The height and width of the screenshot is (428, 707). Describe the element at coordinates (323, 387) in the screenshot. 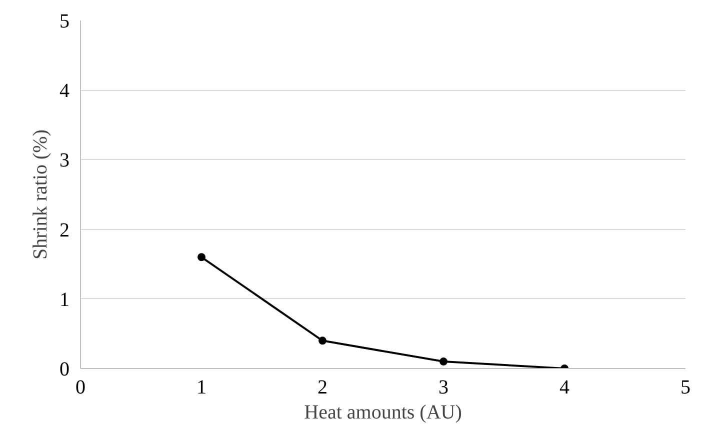

I see `x-tick-label: 2` at that location.